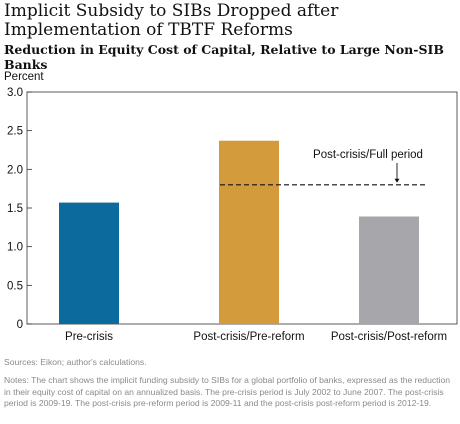  What do you see at coordinates (15, 132) in the screenshot?
I see `y-tick-label: 2.5` at bounding box center [15, 132].